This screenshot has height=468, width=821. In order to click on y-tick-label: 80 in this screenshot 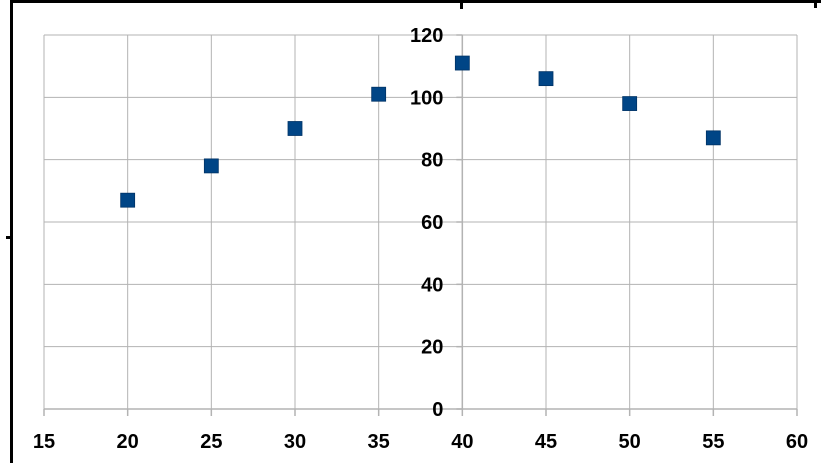, I will do `click(432, 161)`.